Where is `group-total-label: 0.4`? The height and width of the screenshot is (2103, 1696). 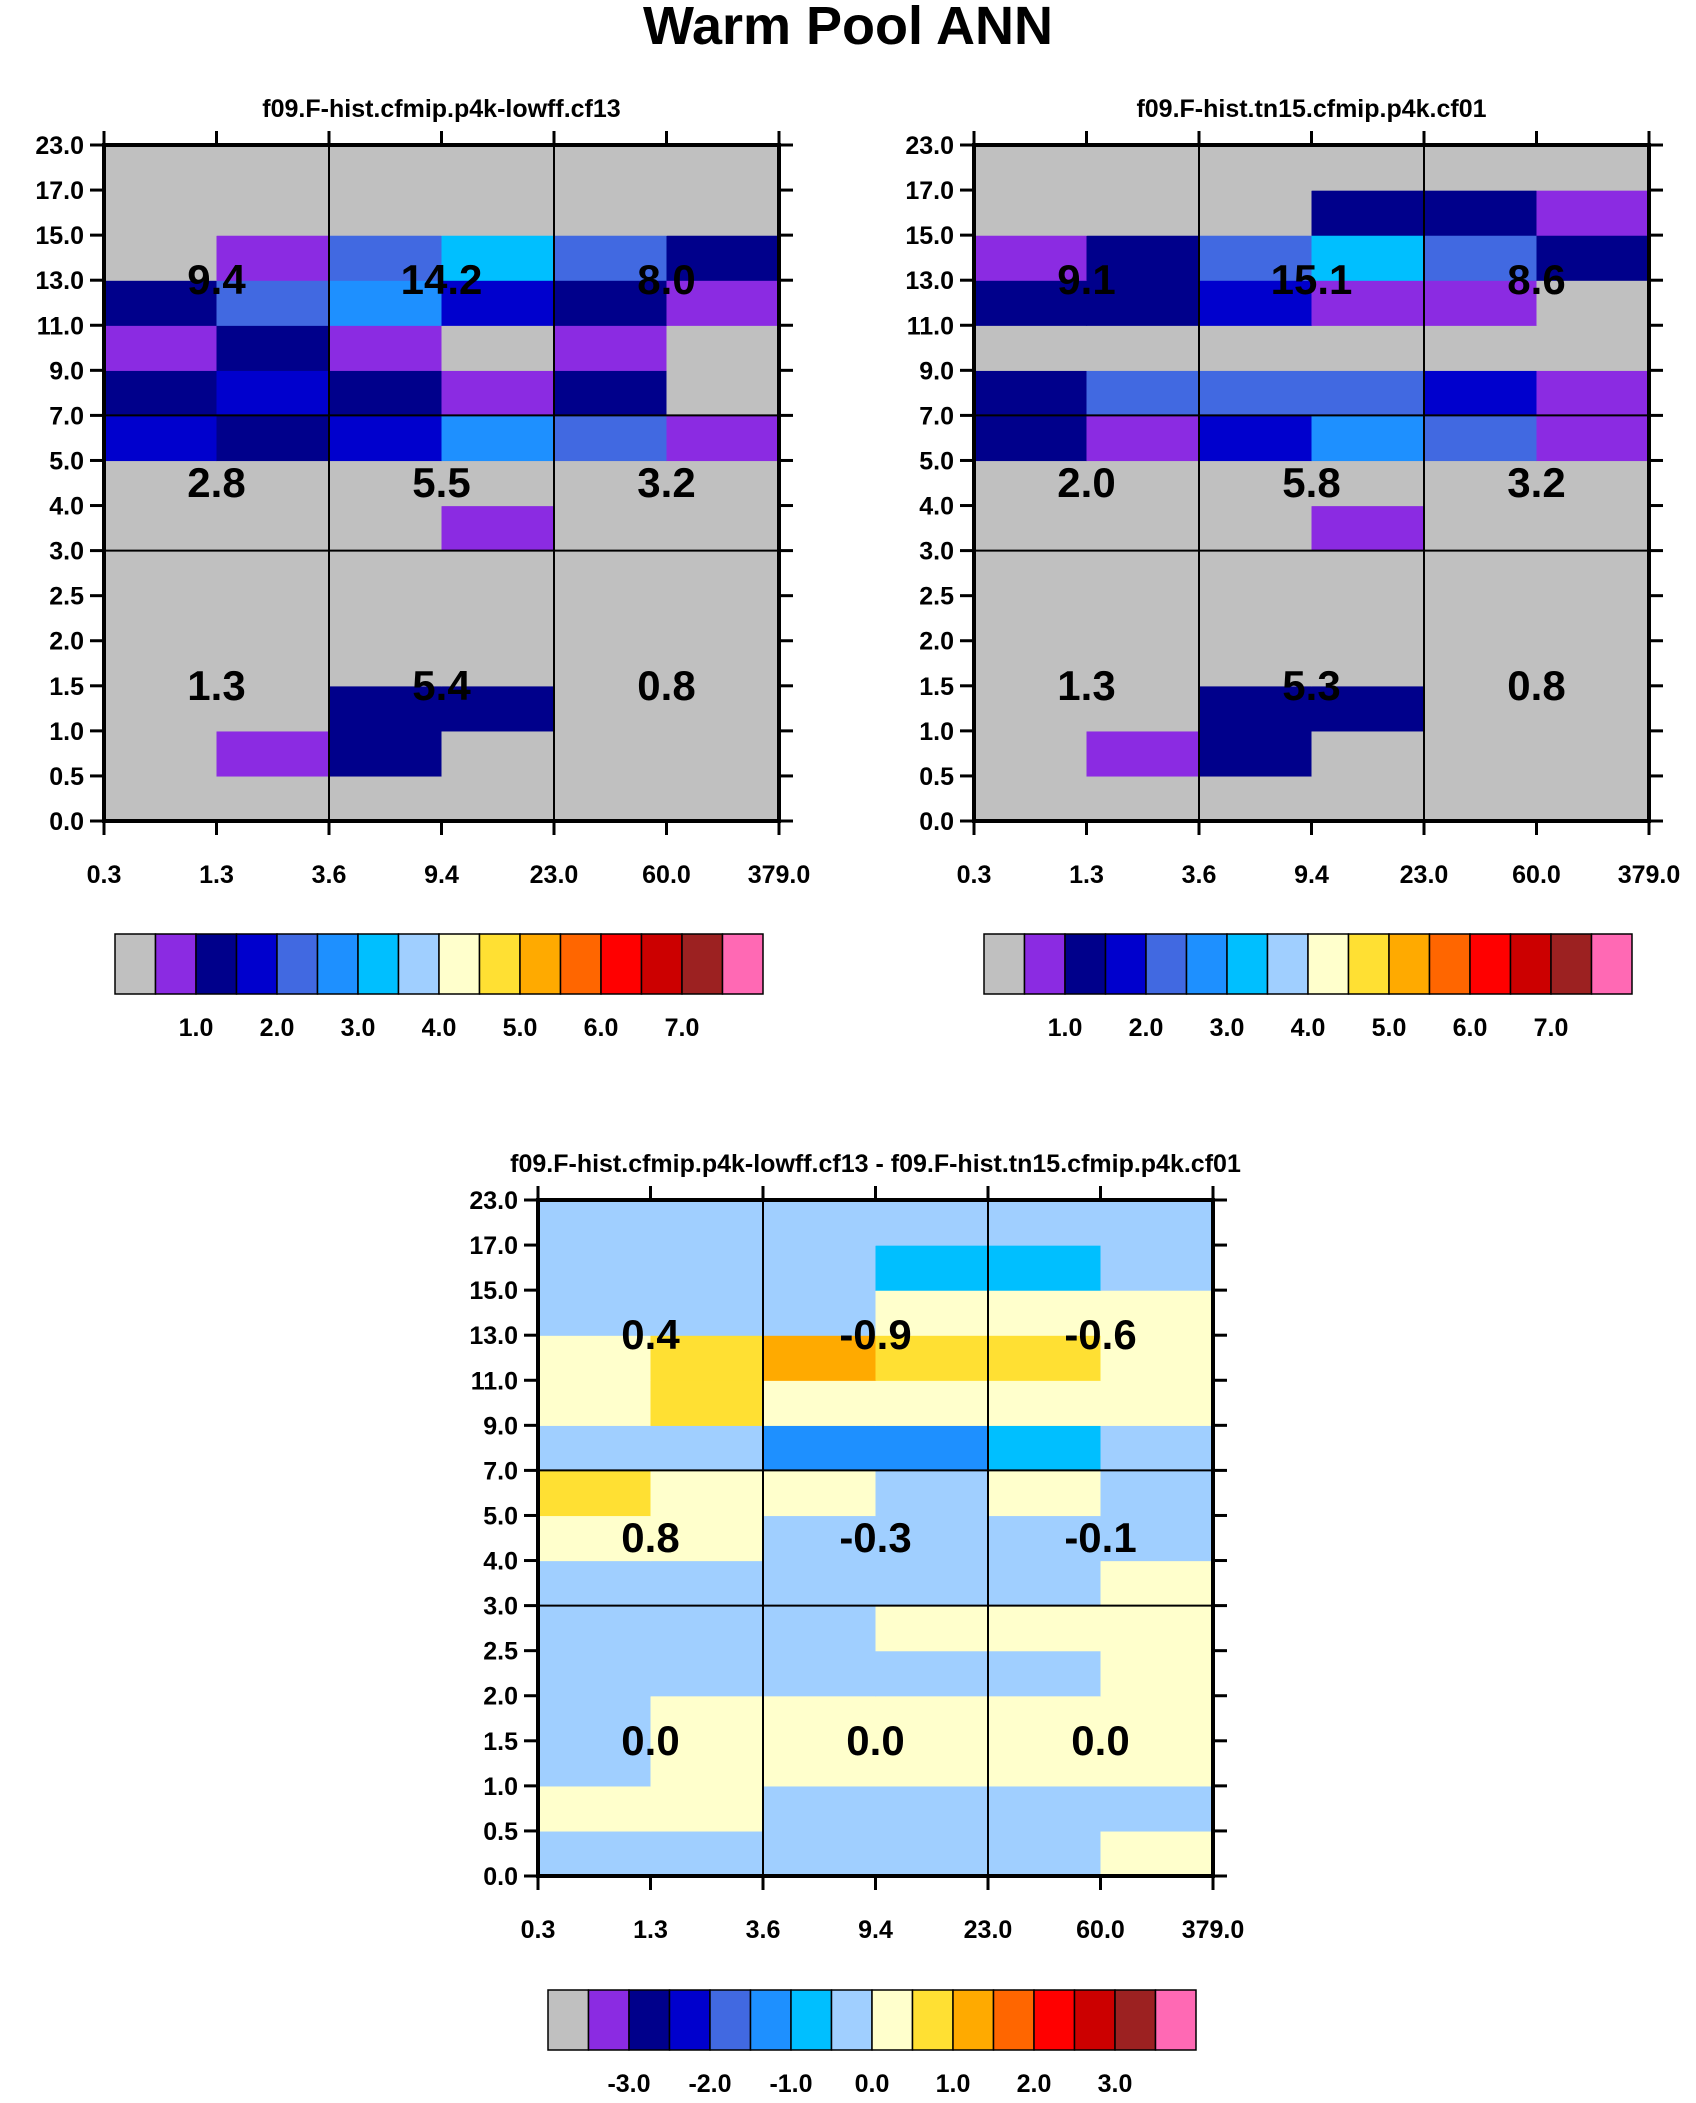 group-total-label: 0.4 is located at coordinates (650, 1334).